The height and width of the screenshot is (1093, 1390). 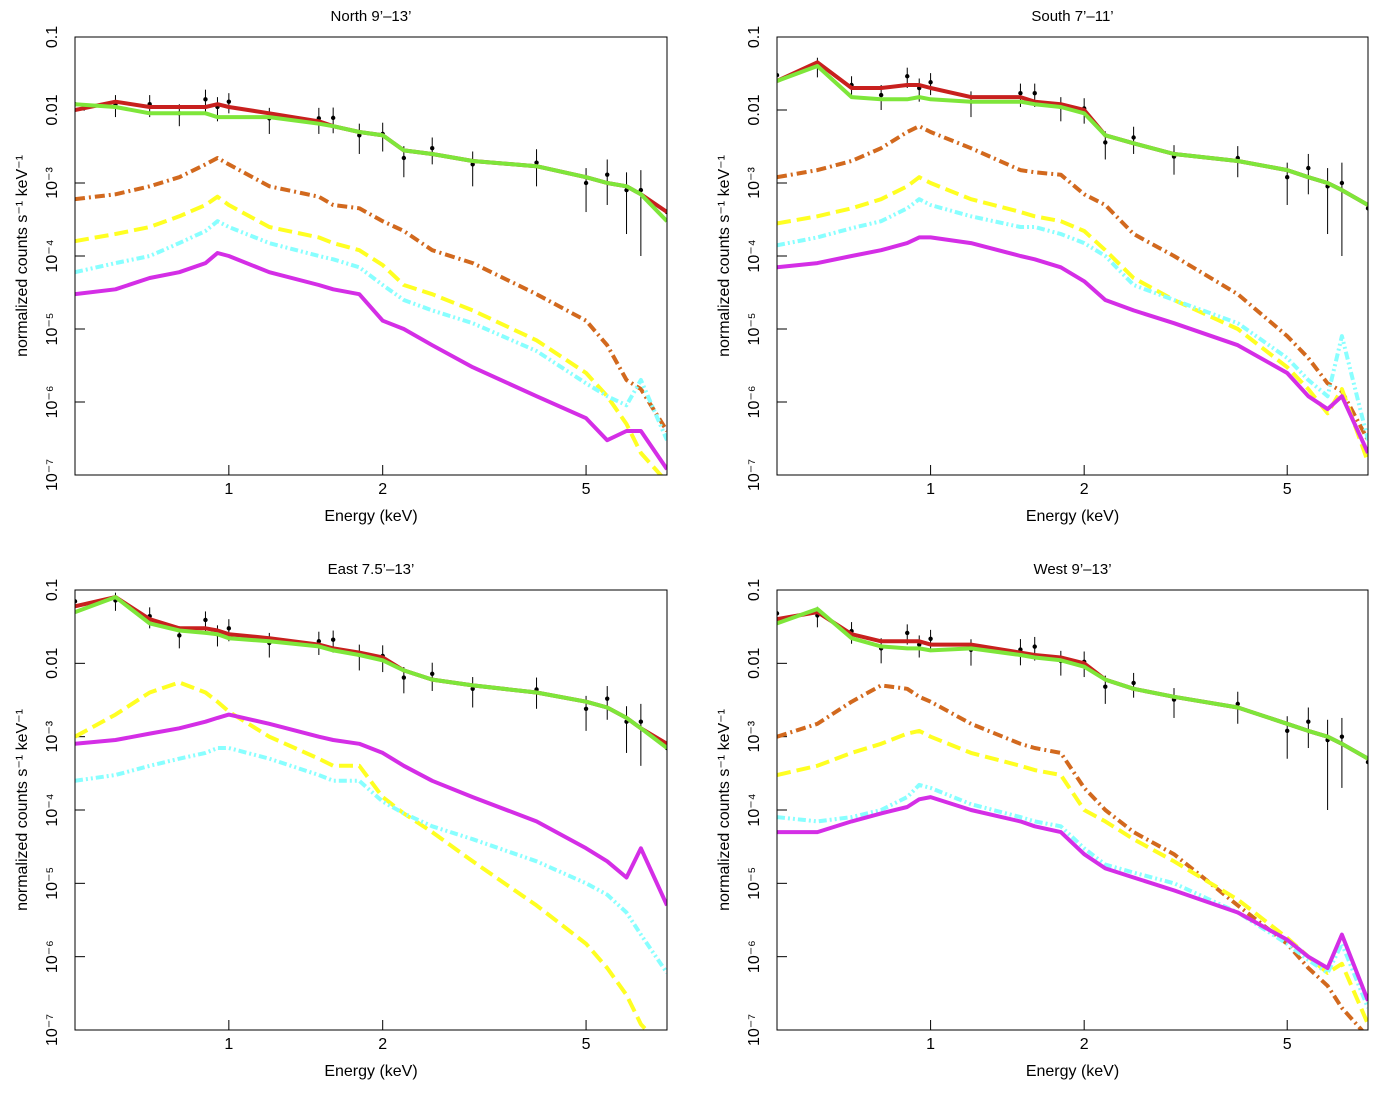 I want to click on chart-title: South 7’–11’, so click(x=1072, y=16).